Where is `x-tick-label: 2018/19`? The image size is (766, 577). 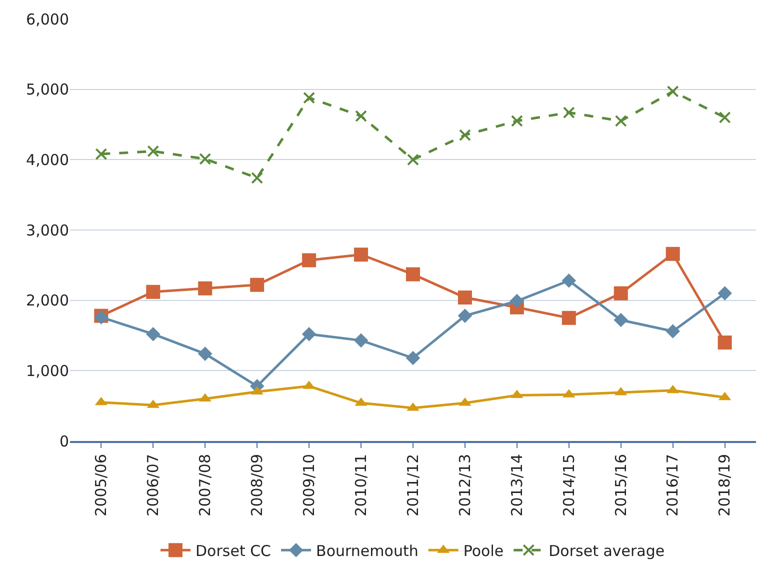
x-tick-label: 2018/19 is located at coordinates (725, 485).